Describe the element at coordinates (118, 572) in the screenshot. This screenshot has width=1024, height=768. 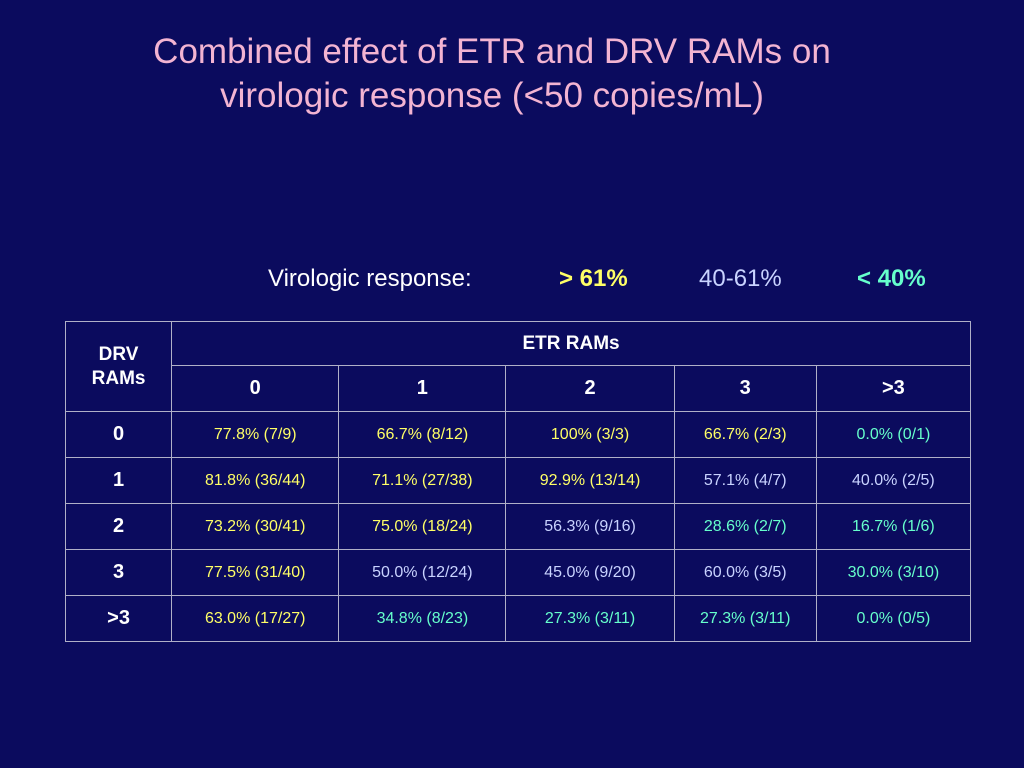
I see `row-header: 3` at that location.